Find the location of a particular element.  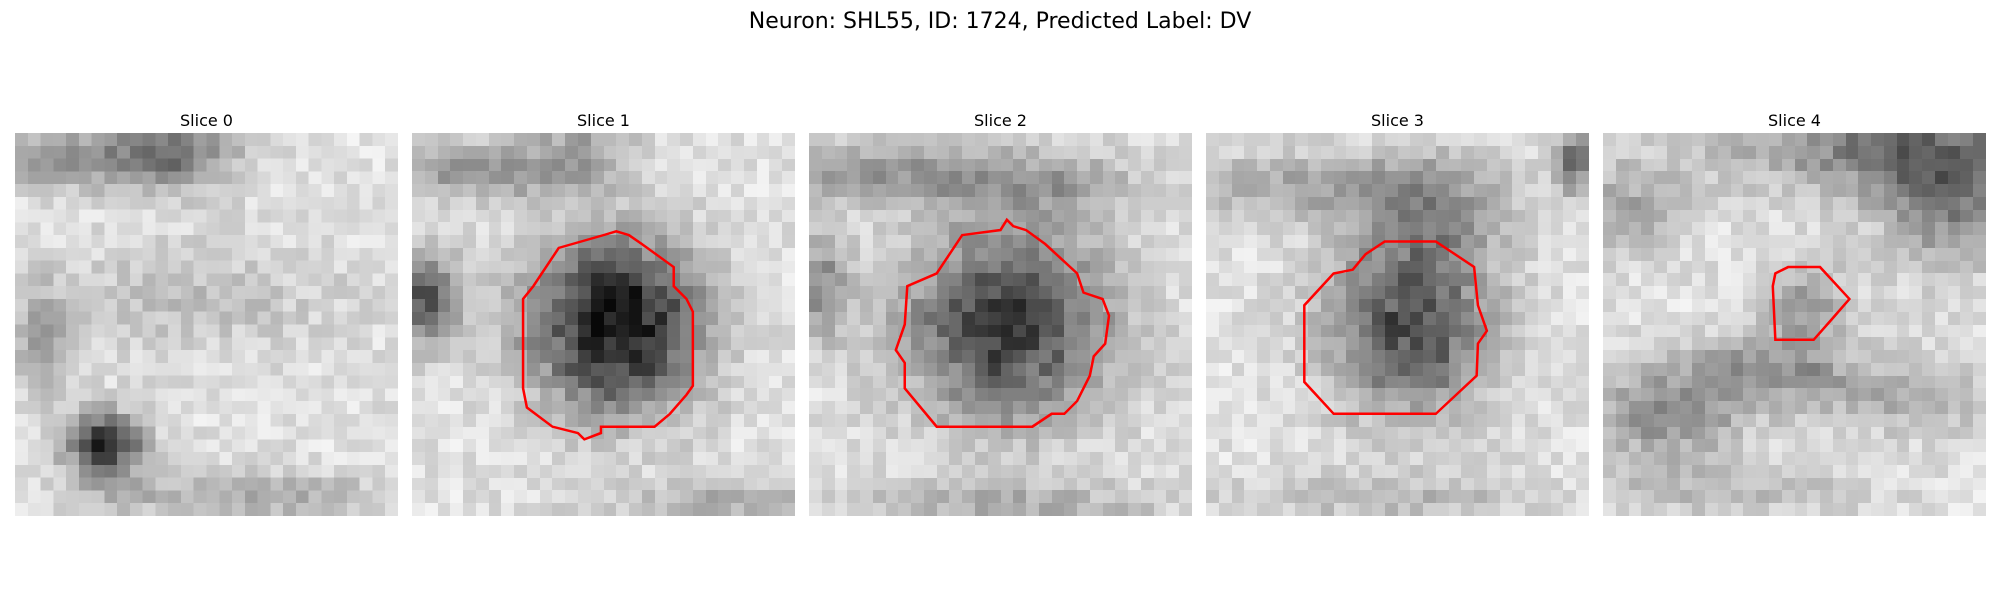

slice-title-4: Slice 4 is located at coordinates (1794, 120).